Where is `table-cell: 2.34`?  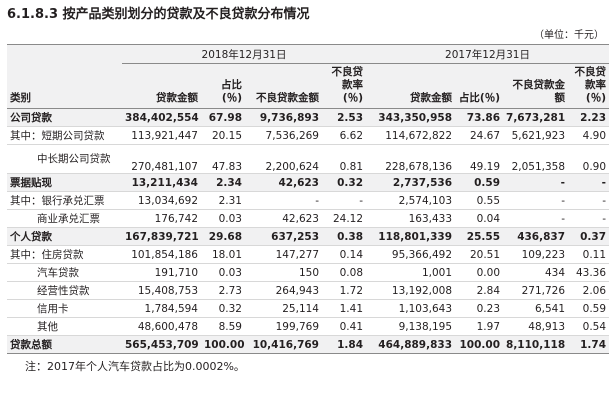
table-cell: 2.34 is located at coordinates (223, 182).